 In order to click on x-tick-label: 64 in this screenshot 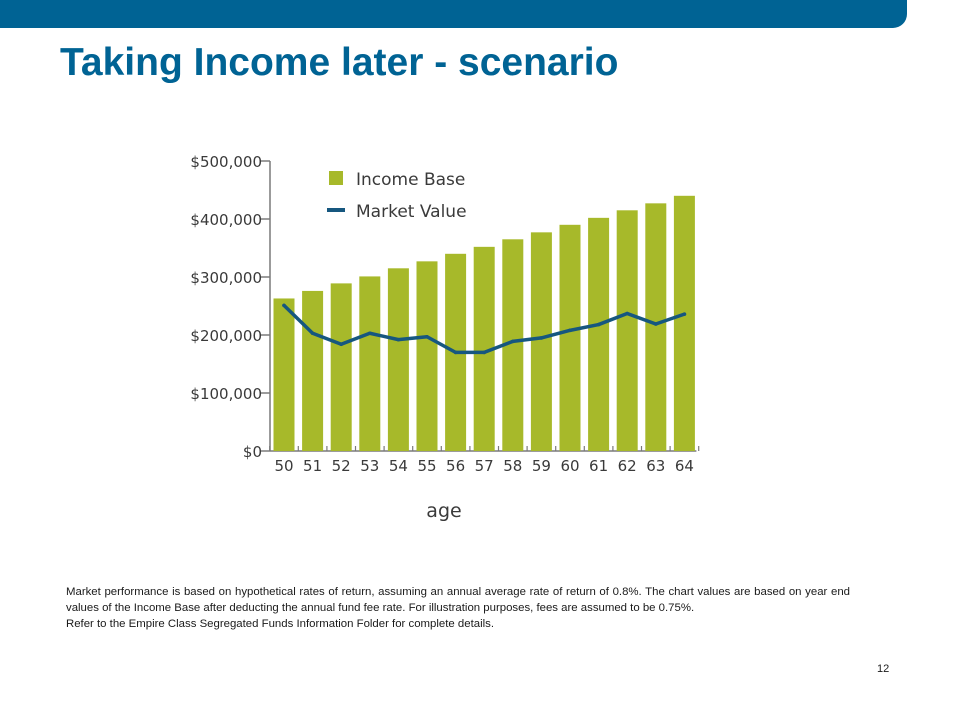, I will do `click(684, 466)`.